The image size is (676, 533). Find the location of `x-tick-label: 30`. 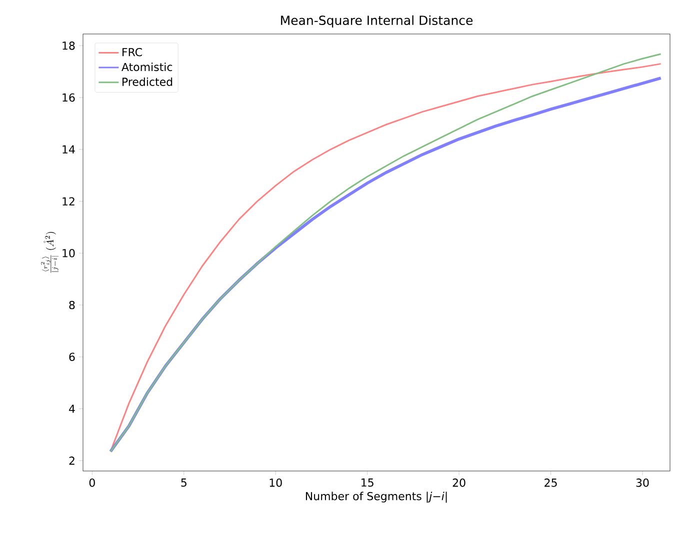

x-tick-label: 30 is located at coordinates (642, 482).